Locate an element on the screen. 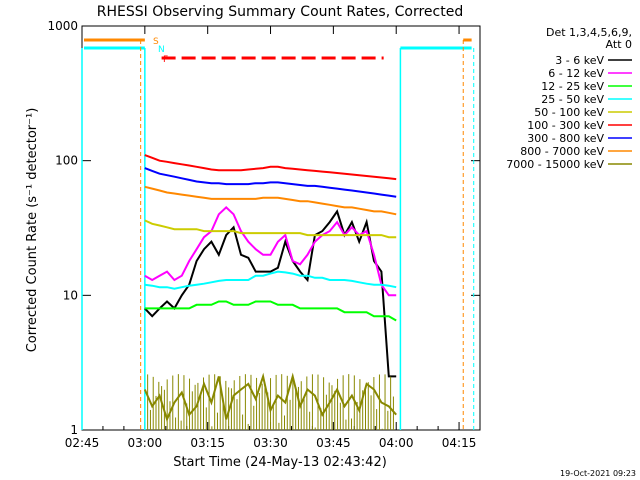 Image resolution: width=640 pixels, height=480 pixels. legend-title: Att 0 is located at coordinates (619, 44).